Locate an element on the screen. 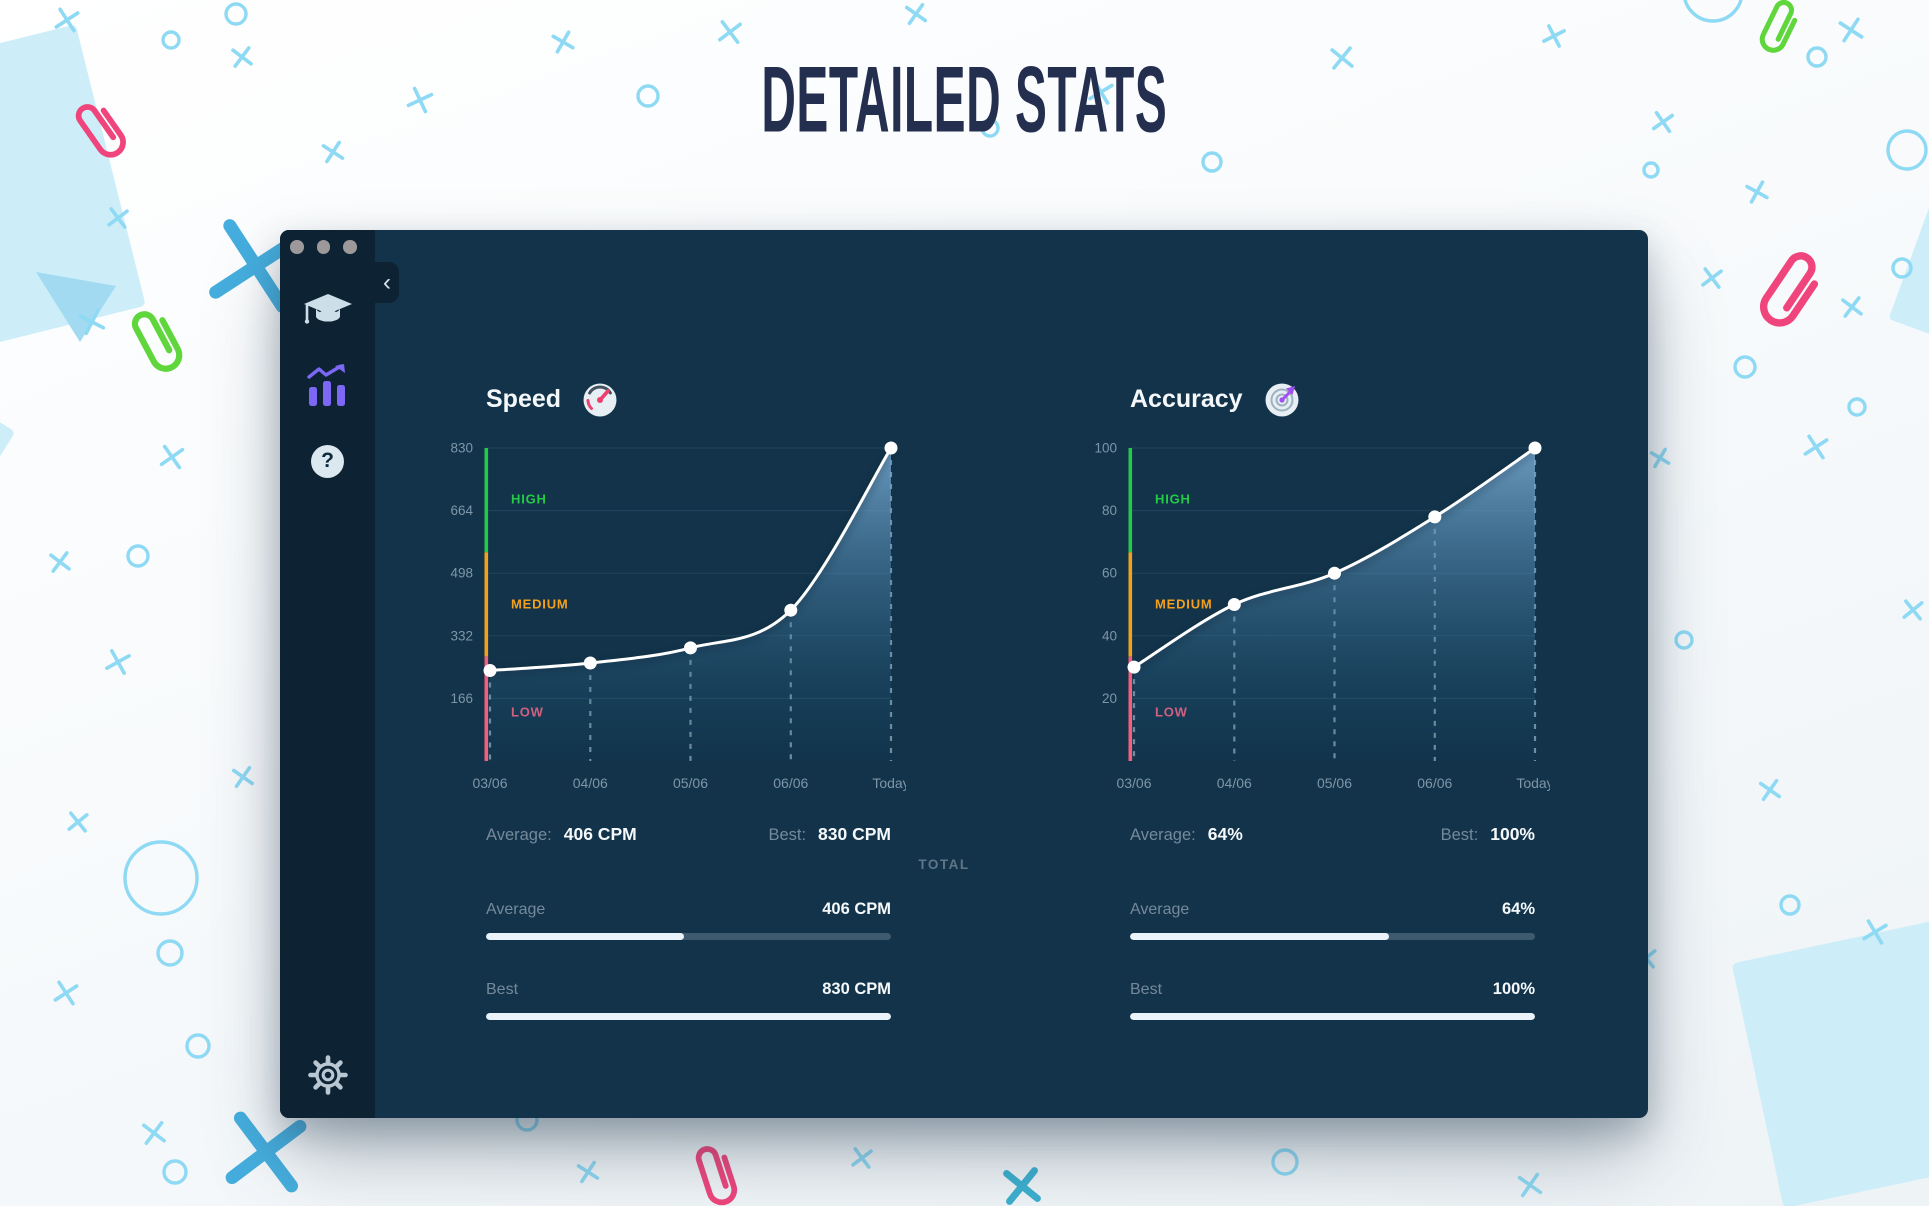  sidebar-item-lessons is located at coordinates (327, 311).